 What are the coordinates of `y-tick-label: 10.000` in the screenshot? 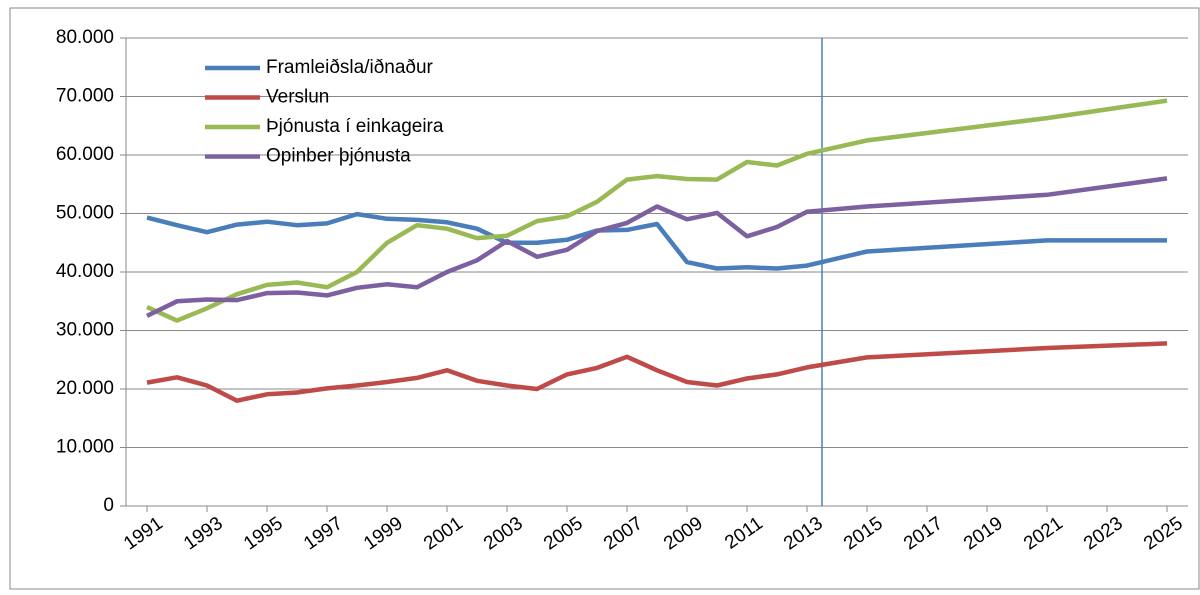 It's located at (85, 447).